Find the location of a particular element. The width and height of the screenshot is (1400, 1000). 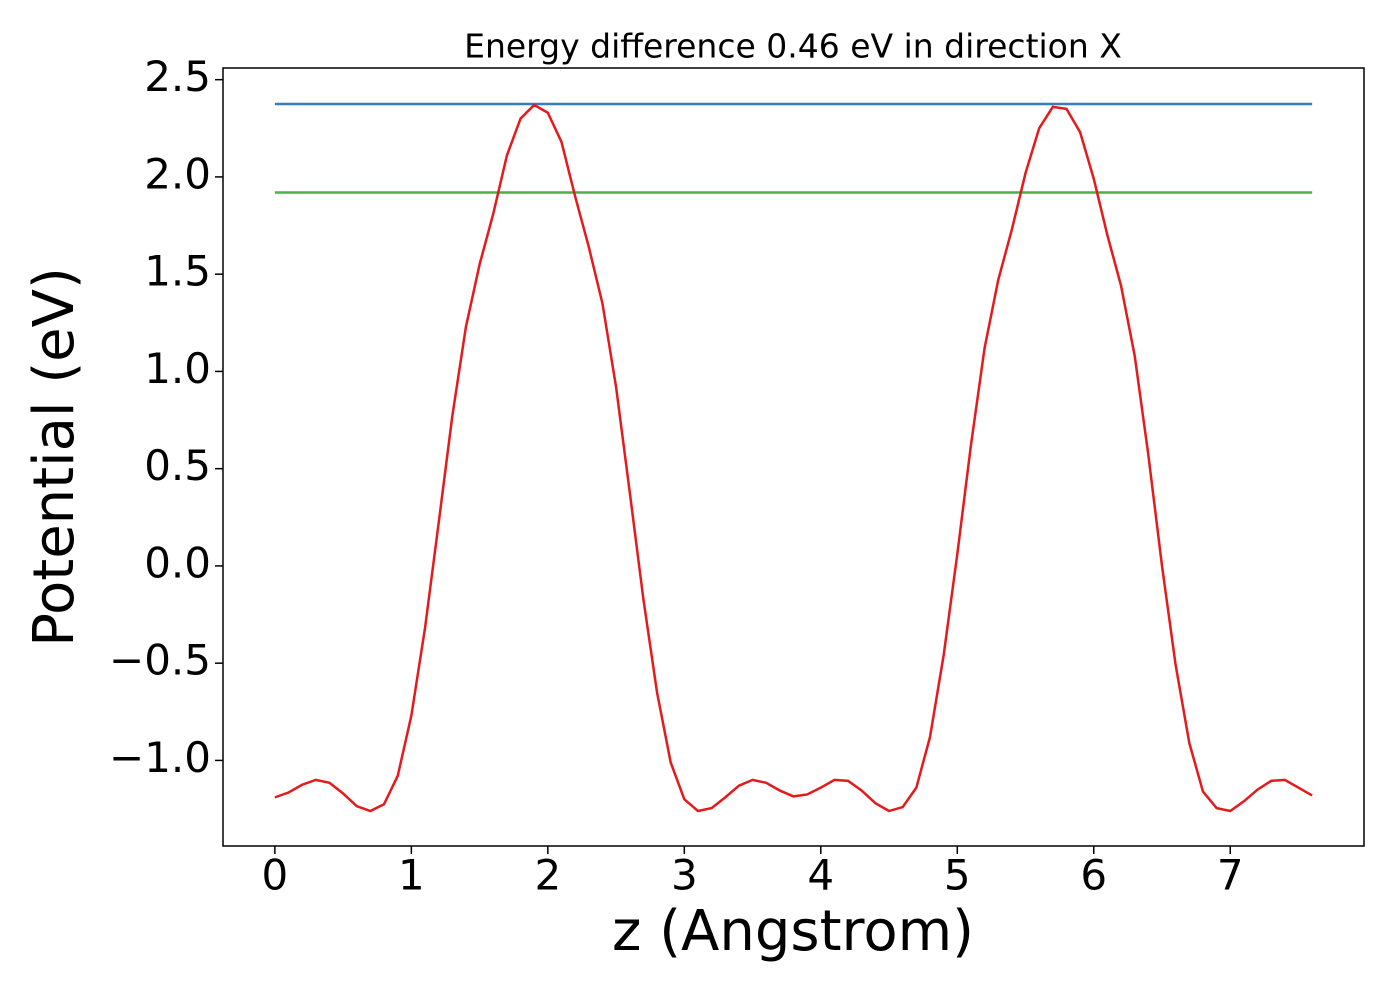

y-tick-label: 1.0 is located at coordinates (177, 368).